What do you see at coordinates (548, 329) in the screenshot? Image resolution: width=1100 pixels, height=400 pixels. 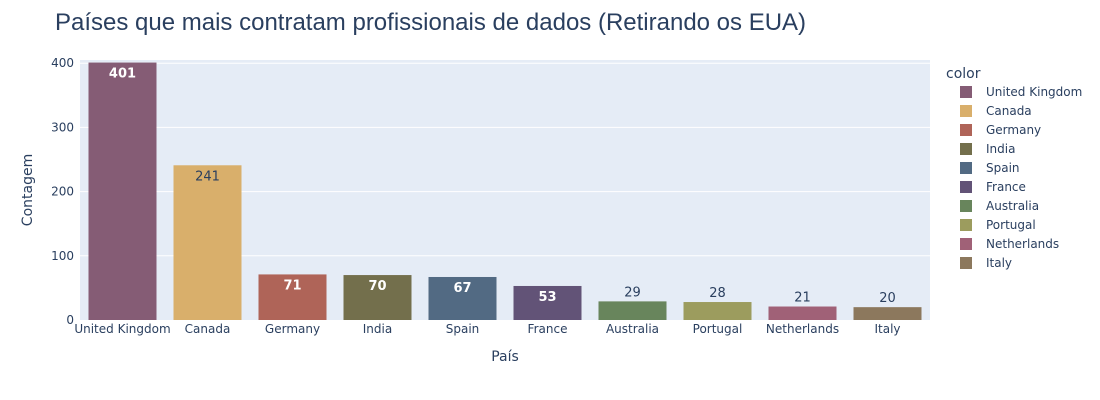 I see `x-tick-label: France` at bounding box center [548, 329].